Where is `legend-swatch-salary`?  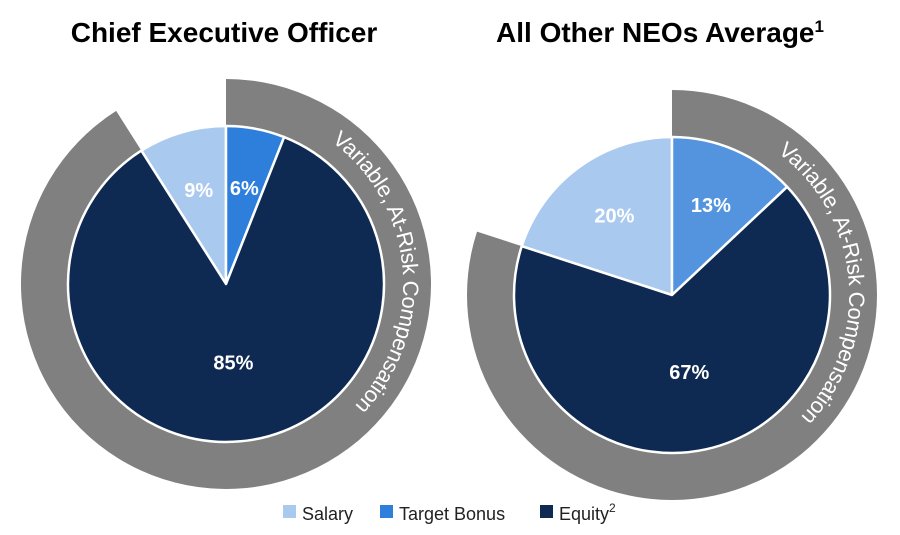
legend-swatch-salary is located at coordinates (289, 511).